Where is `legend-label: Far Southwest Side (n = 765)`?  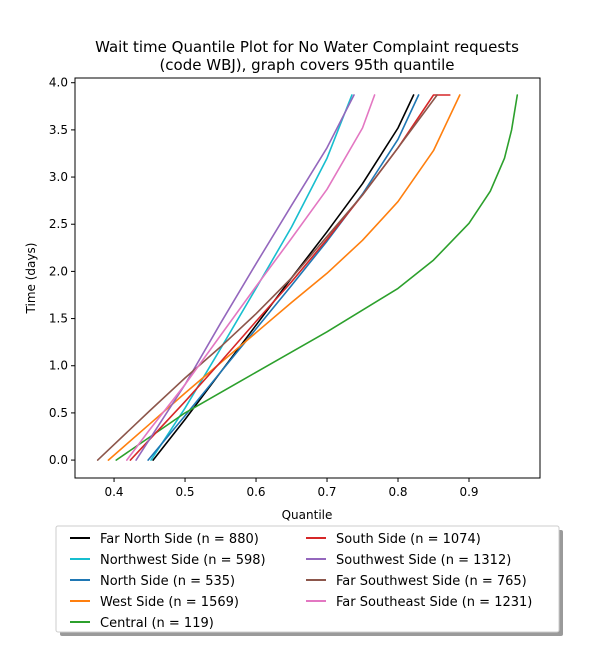
legend-label: Far Southwest Side (n = 765) is located at coordinates (431, 581).